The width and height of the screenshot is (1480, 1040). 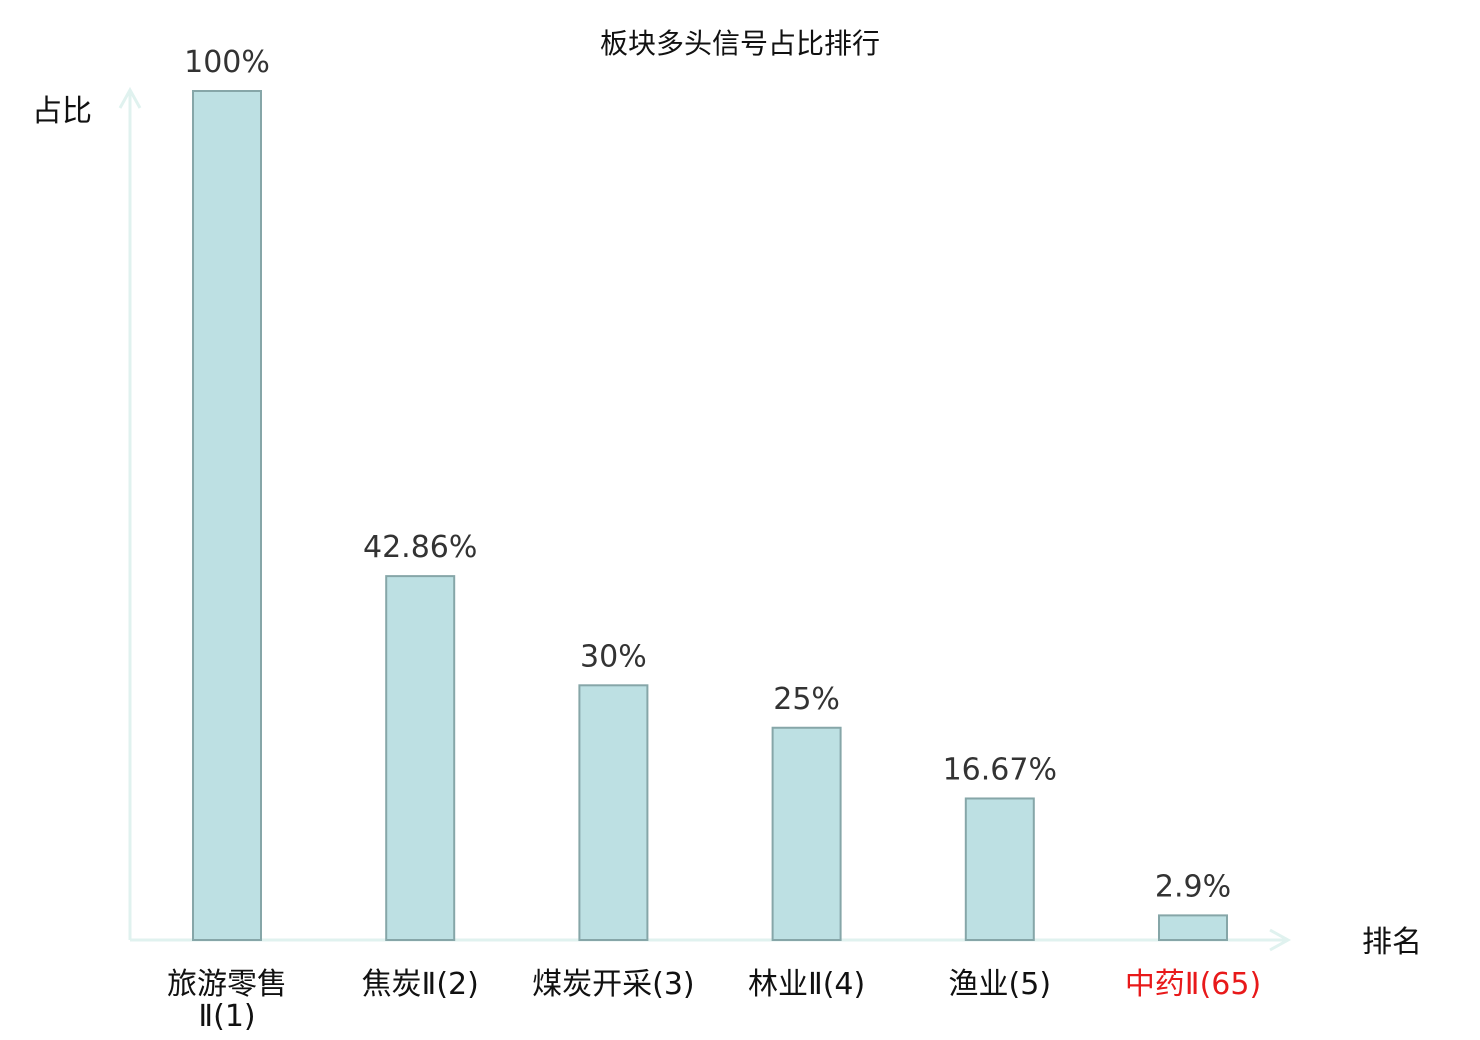 I want to click on category-label-line: 林业Ⅱ(4), so click(x=806, y=984).